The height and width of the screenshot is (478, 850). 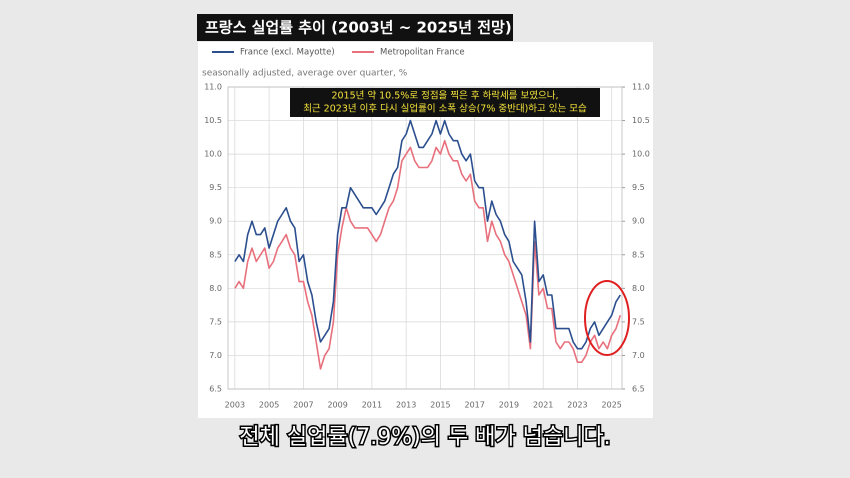 What do you see at coordinates (641, 120) in the screenshot?
I see `y2-tick-label: 10.5` at bounding box center [641, 120].